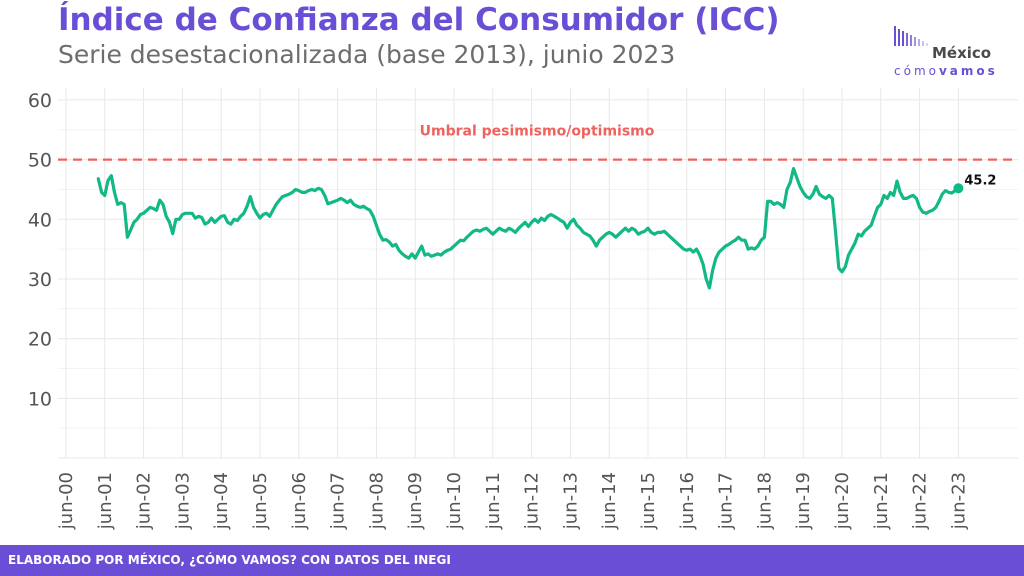 The image size is (1024, 576). I want to click on logo-bars-icon, so click(911, 36).